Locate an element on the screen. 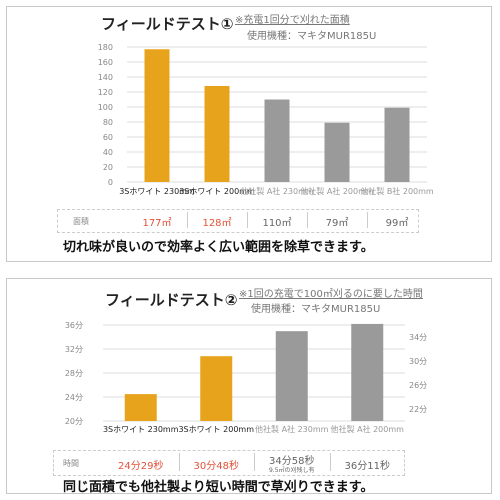 The width and height of the screenshot is (500, 500). x-category-label: 他社製 B社 200mm is located at coordinates (397, 191).